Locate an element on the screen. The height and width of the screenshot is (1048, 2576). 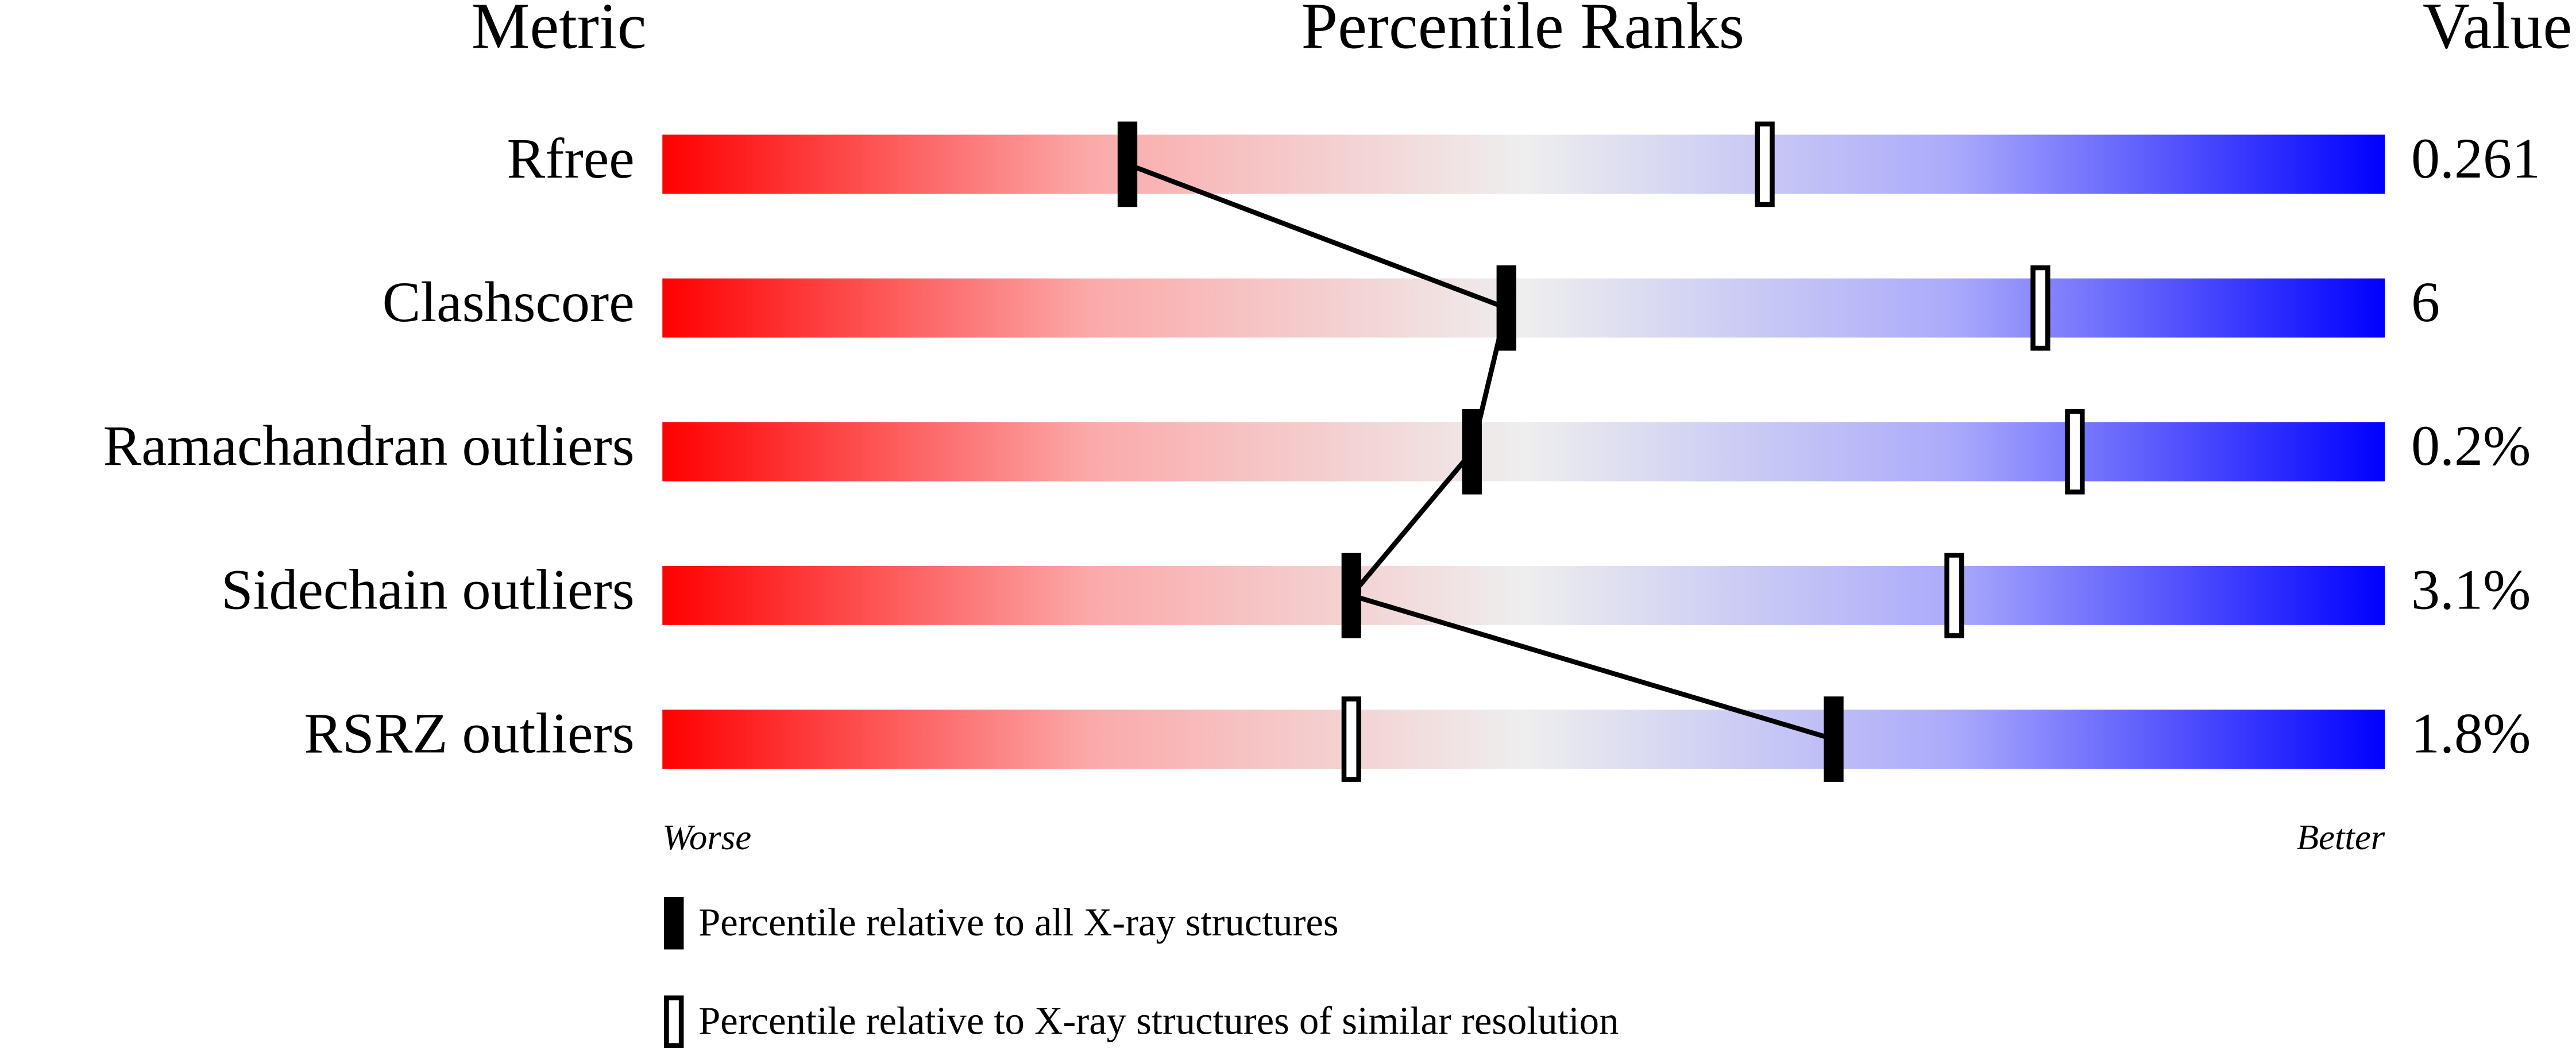
metric-label: Ramachandran outliers is located at coordinates (369, 445).